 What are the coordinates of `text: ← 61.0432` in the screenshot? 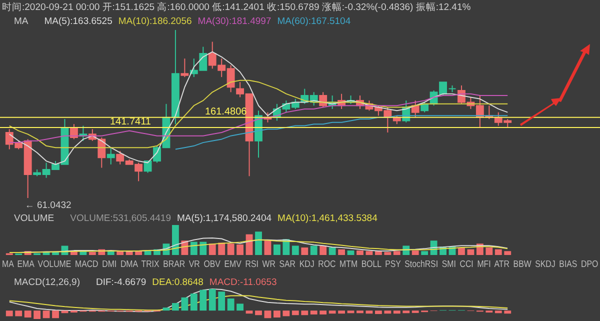 It's located at (48, 205).